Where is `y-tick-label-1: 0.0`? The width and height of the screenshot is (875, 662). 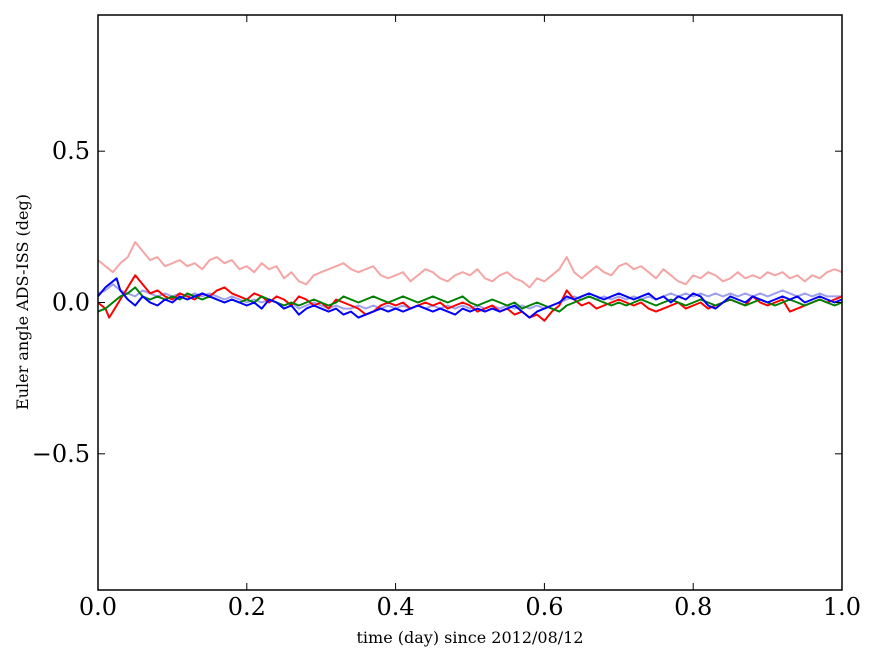
y-tick-label-1: 0.0 is located at coordinates (71, 303).